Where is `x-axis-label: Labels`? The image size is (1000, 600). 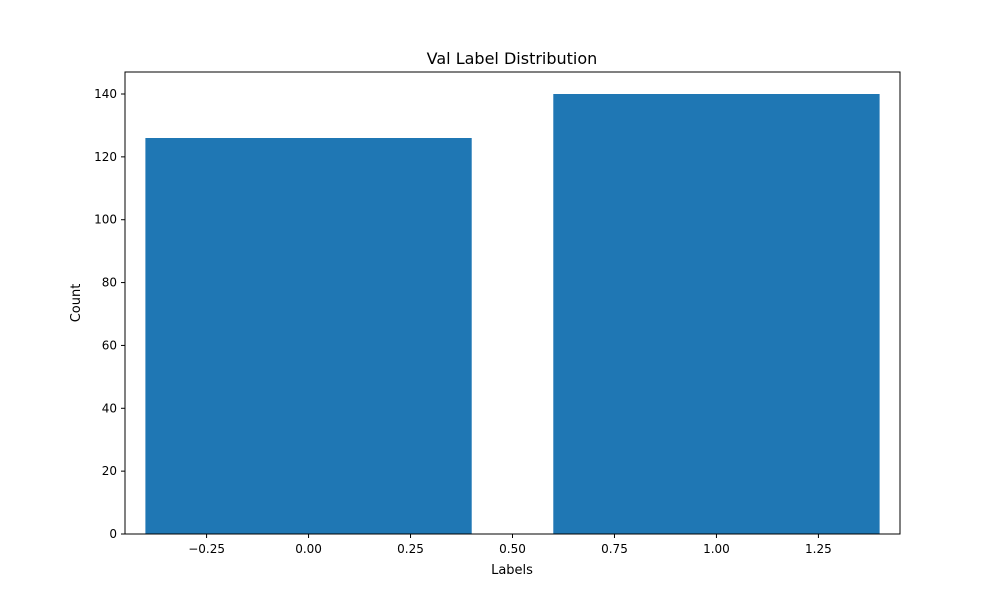
x-axis-label: Labels is located at coordinates (512, 570).